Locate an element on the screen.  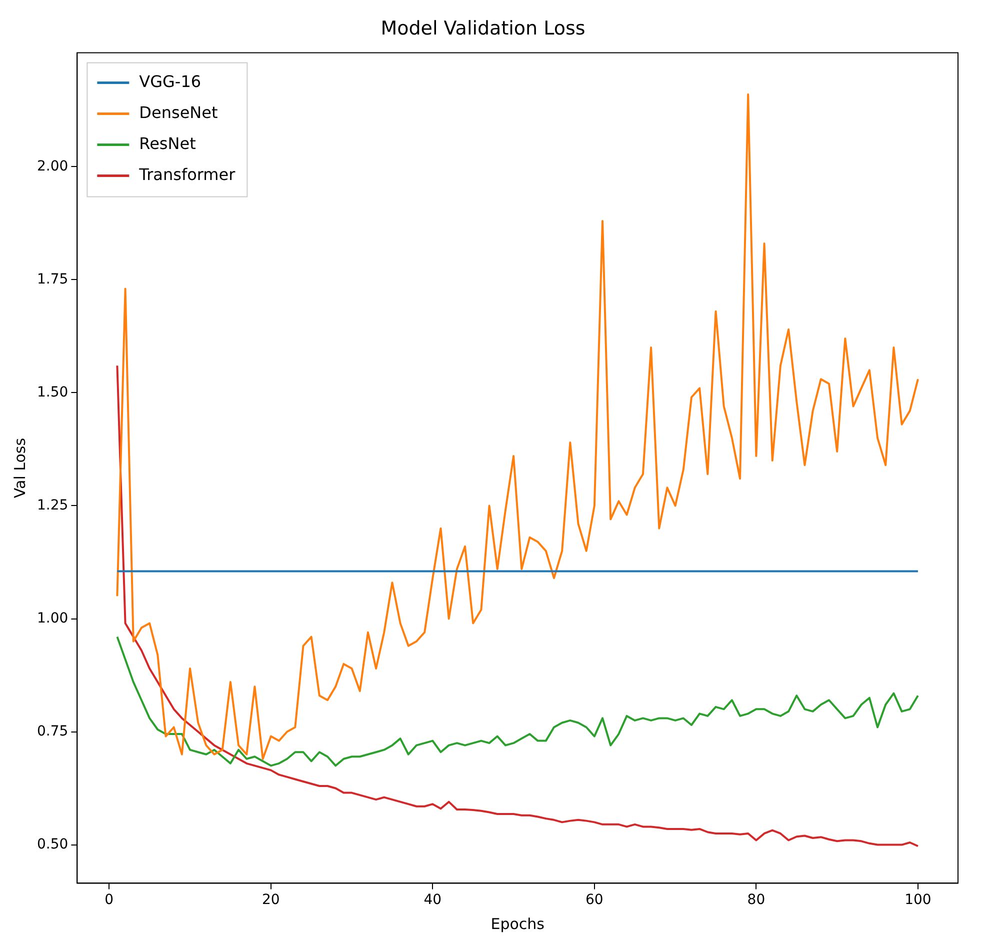
legend-label: DenseNet is located at coordinates (178, 112).